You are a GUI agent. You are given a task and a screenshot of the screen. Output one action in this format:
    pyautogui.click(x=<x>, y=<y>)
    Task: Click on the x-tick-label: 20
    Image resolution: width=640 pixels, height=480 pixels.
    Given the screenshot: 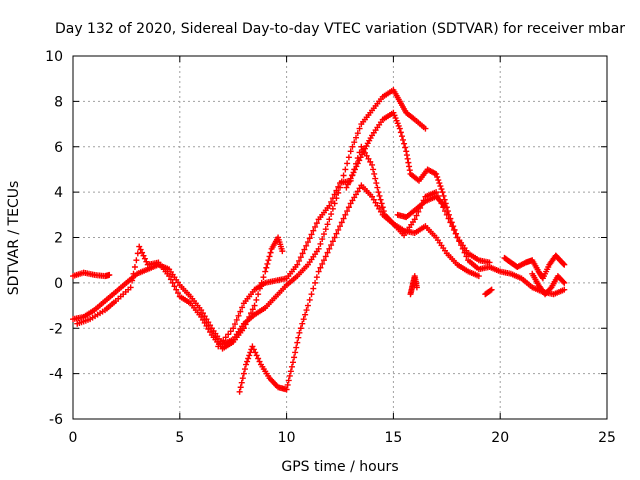 What is the action you would take?
    pyautogui.click(x=500, y=438)
    